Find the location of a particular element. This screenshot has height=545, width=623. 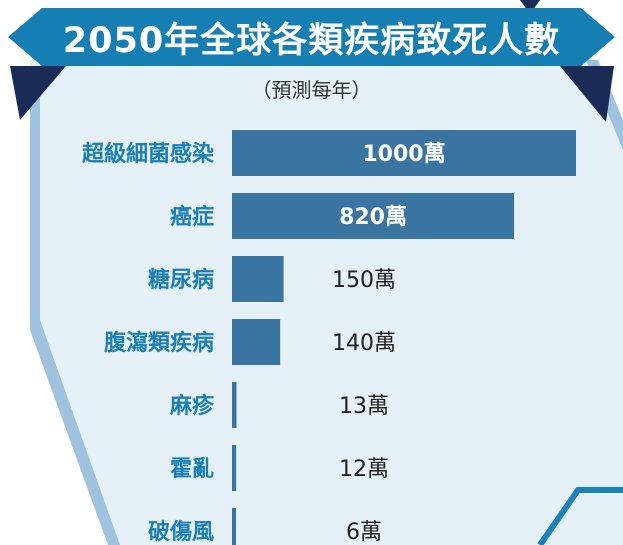

decor-triangle-top-right is located at coordinates (530, 7).